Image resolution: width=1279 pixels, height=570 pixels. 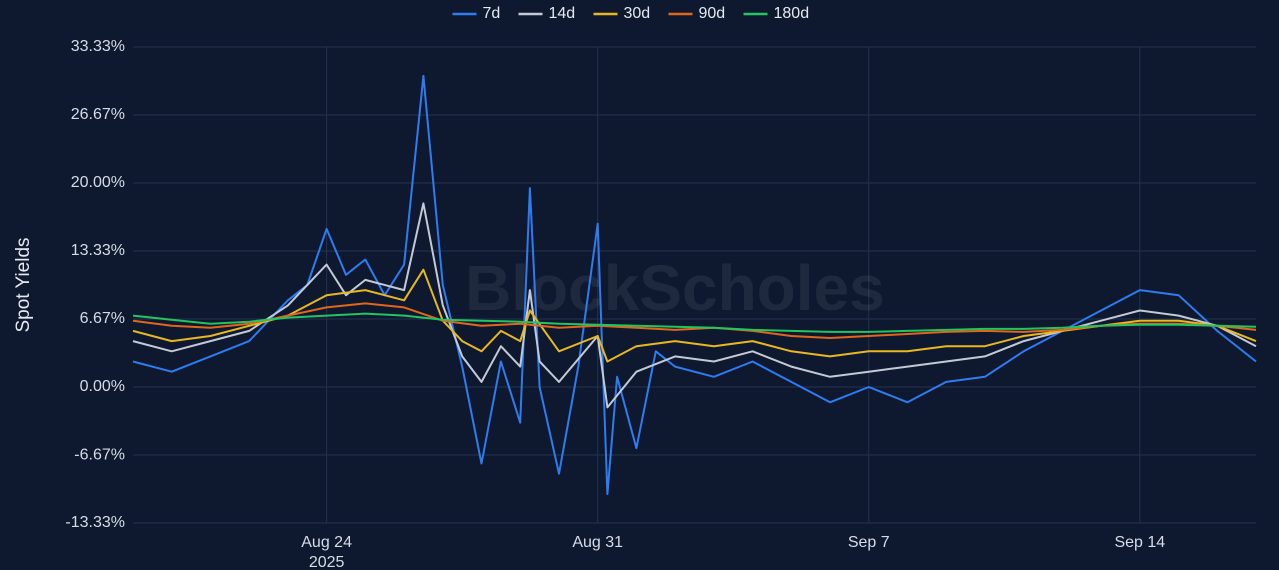 I want to click on legend: 7d 14d 30d 90d 180d, so click(x=631, y=13).